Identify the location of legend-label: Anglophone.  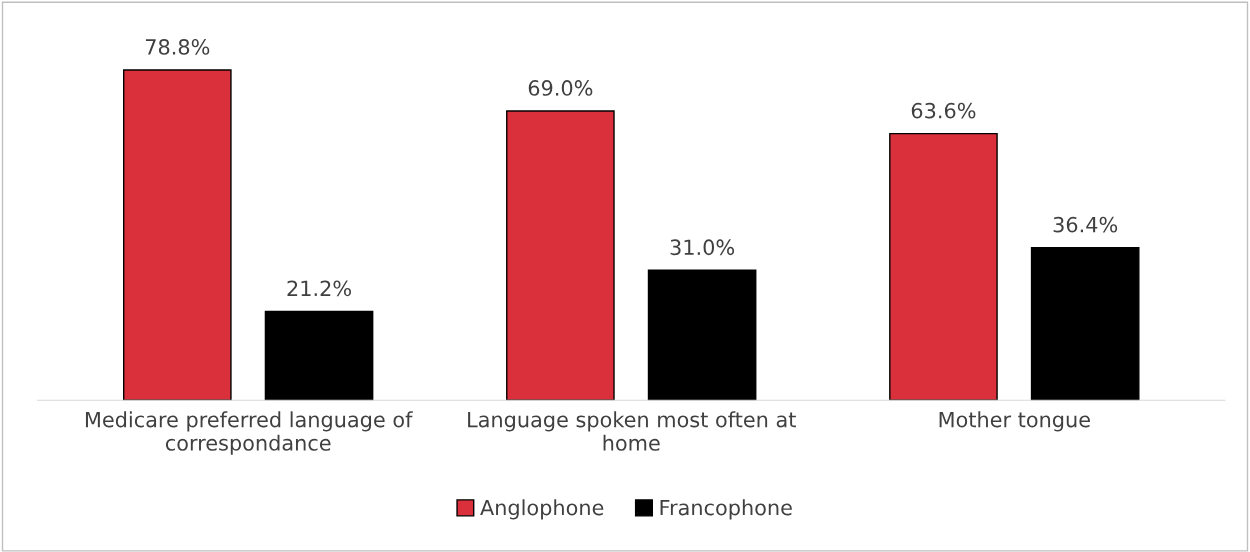
(542, 509).